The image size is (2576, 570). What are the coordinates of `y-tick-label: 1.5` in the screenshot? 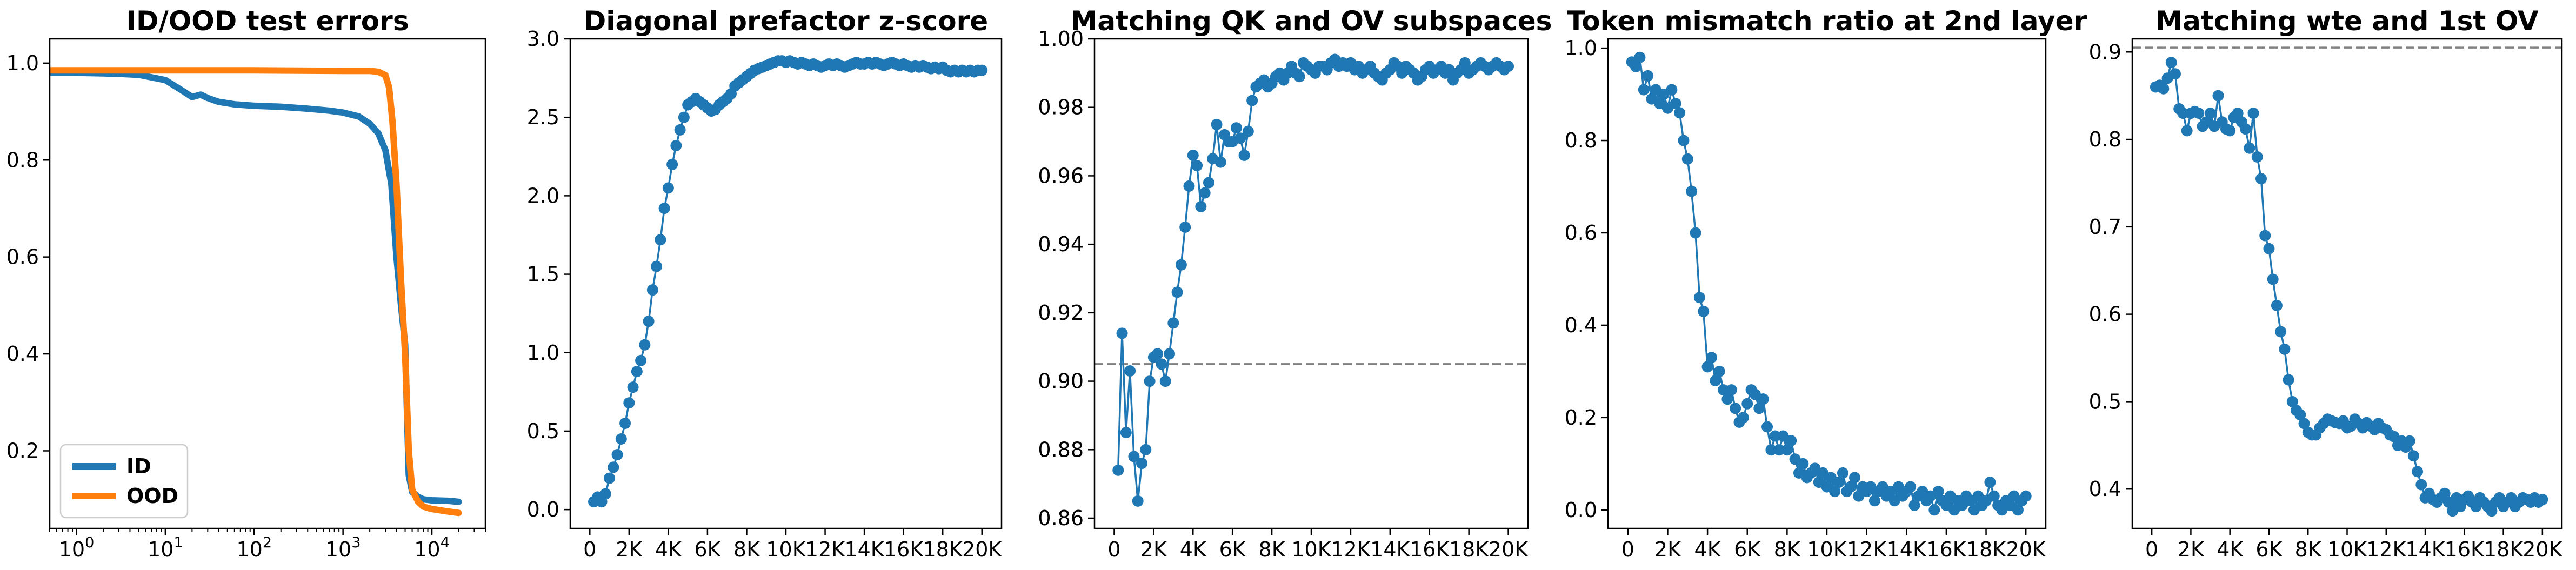 It's located at (543, 274).